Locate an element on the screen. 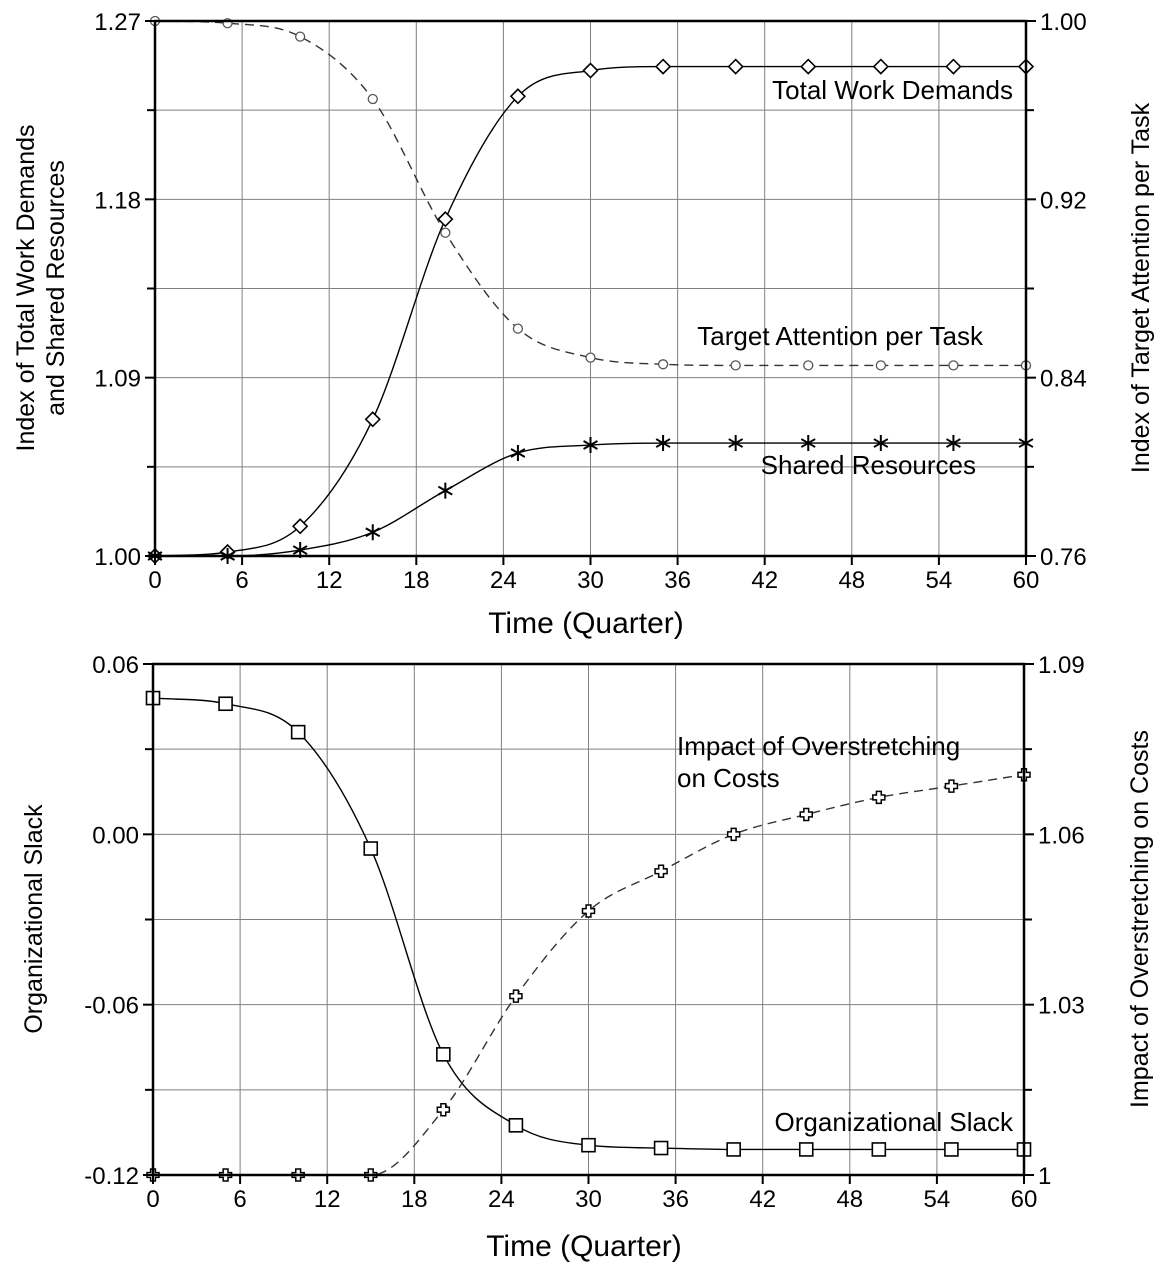 This screenshot has height=1266, width=1166. label-impact-line2: on Costs is located at coordinates (728, 778).